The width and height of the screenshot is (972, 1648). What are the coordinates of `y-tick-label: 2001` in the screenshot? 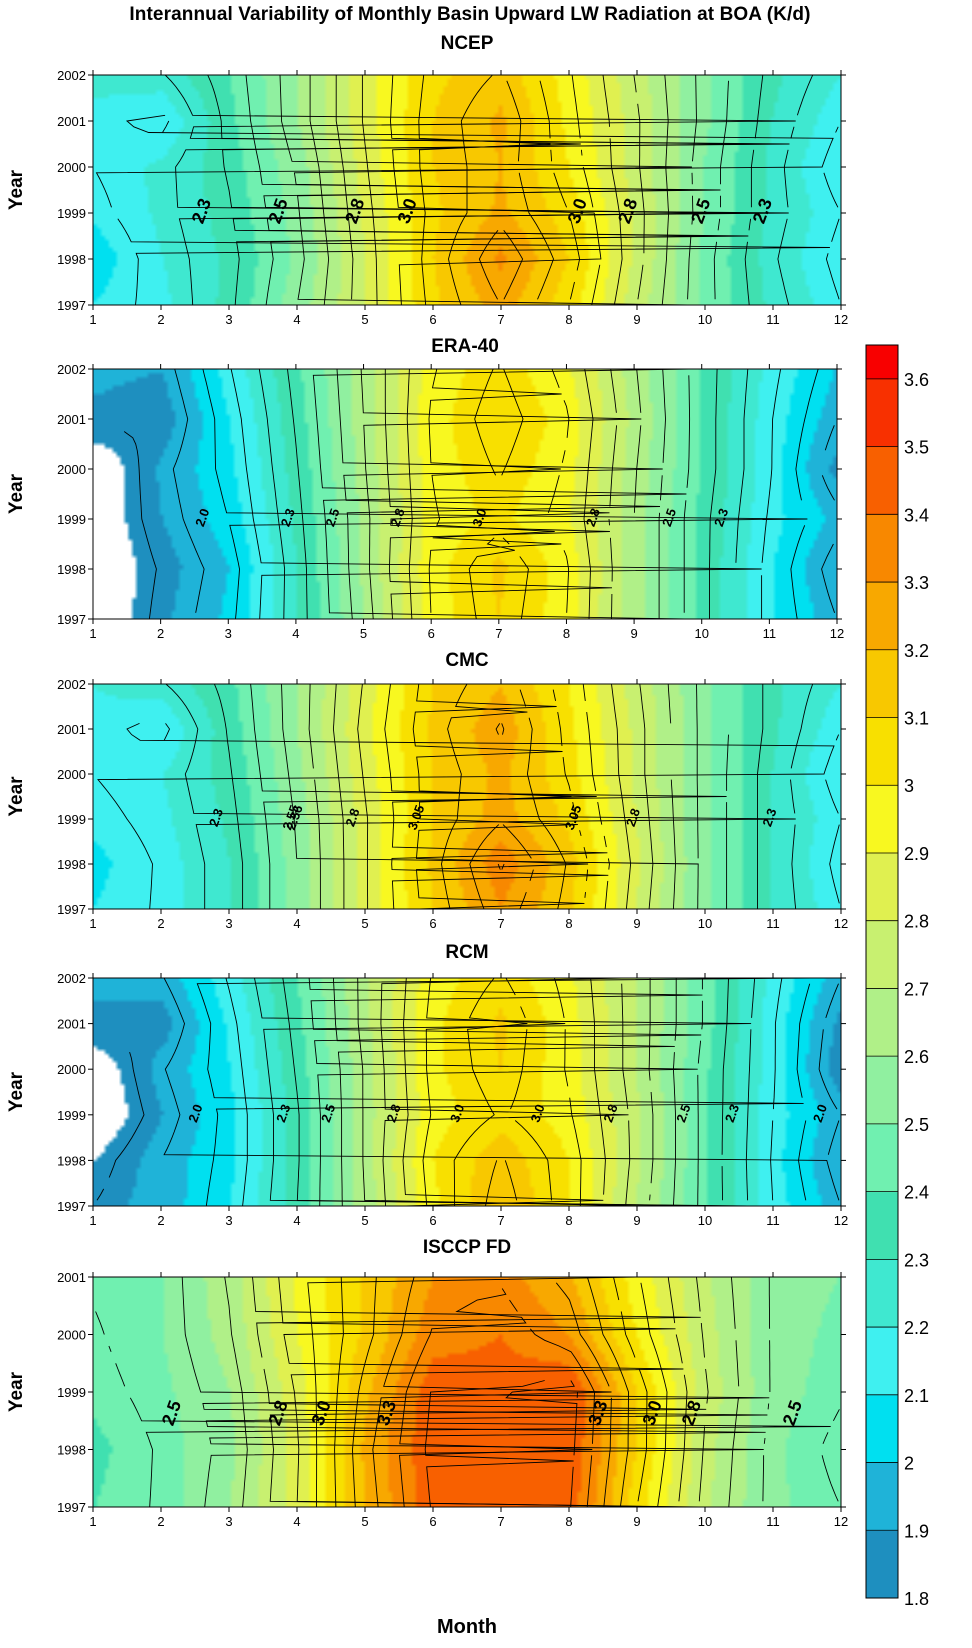 It's located at (71, 1277).